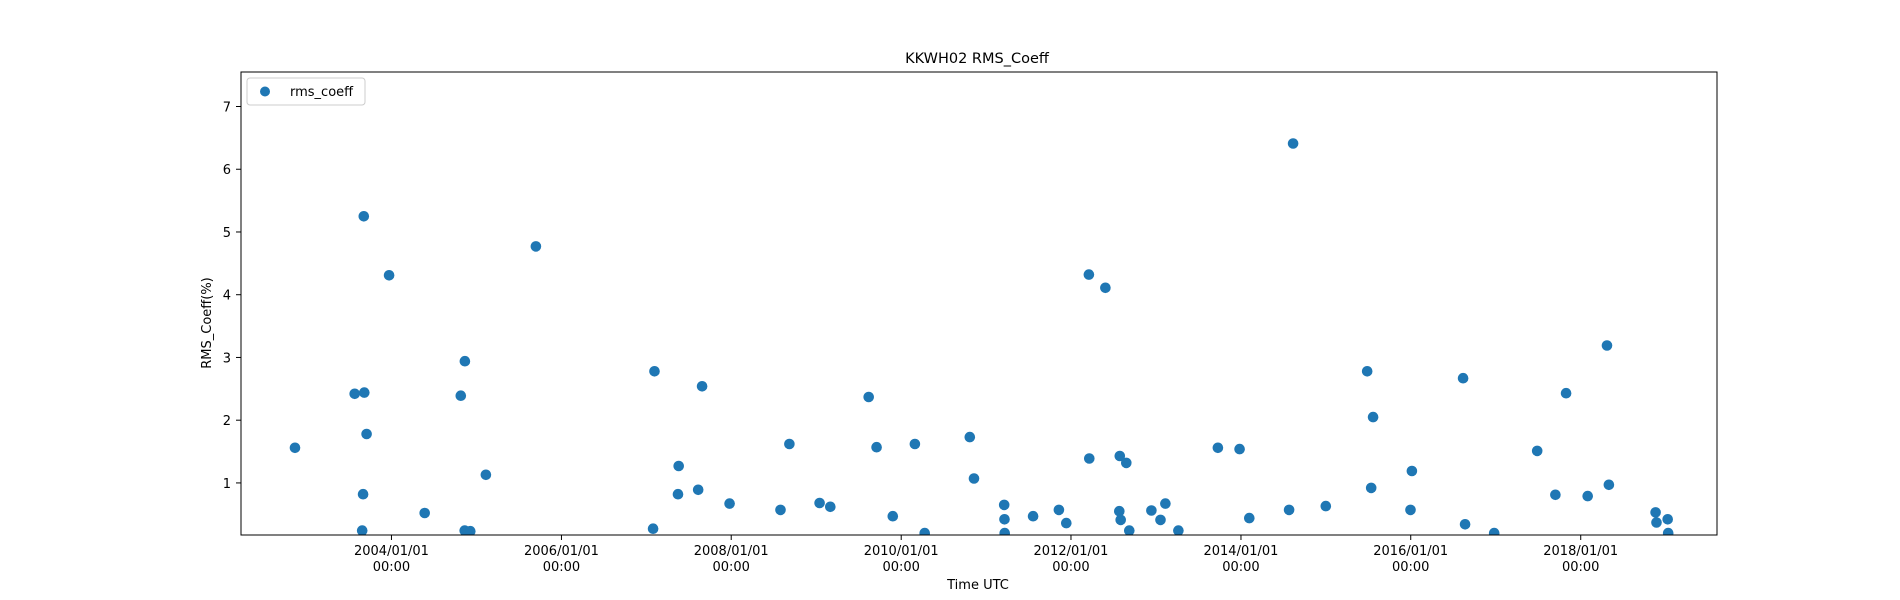  Describe the element at coordinates (227, 296) in the screenshot. I see `y-tick-label: 4` at that location.